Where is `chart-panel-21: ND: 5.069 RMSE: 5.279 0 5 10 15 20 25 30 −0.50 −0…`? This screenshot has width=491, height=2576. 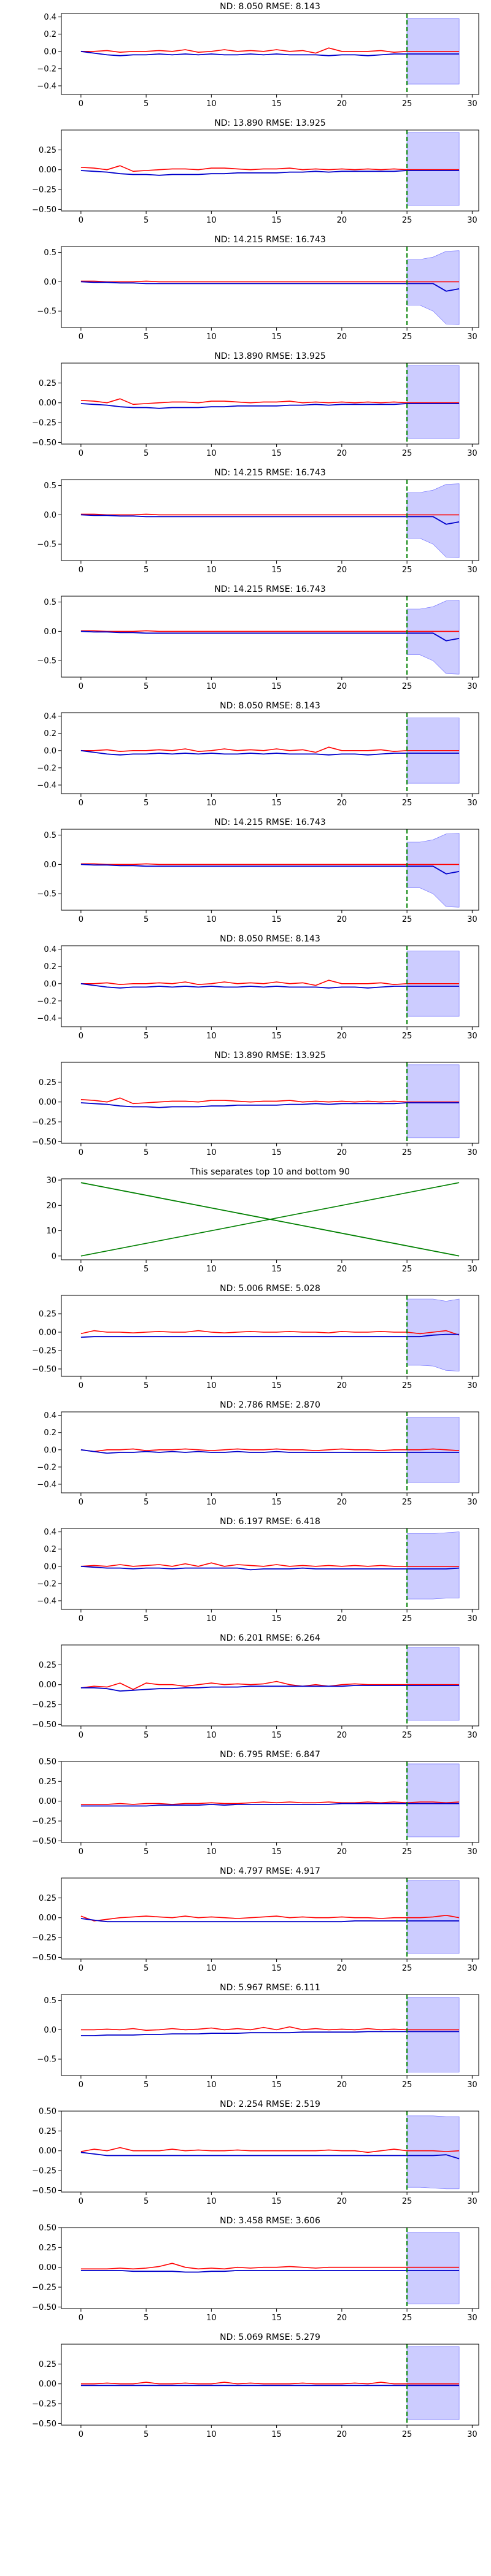 chart-panel-21: ND: 5.069 RMSE: 5.279 0 5 10 15 20 25 30 −0.50 −0… is located at coordinates (256, 2386).